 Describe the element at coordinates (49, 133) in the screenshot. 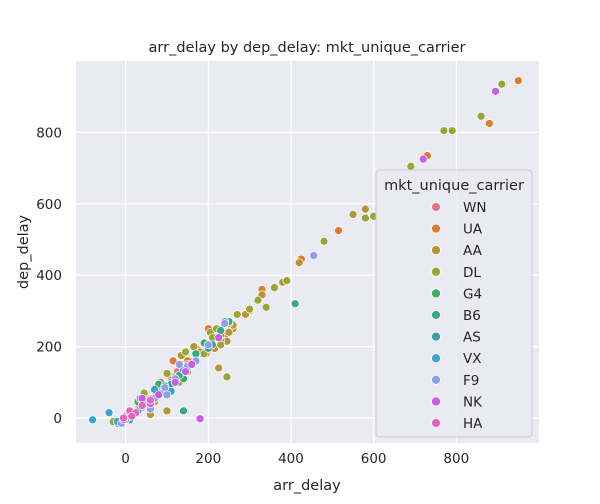

I see `y-tick-label: 800` at that location.